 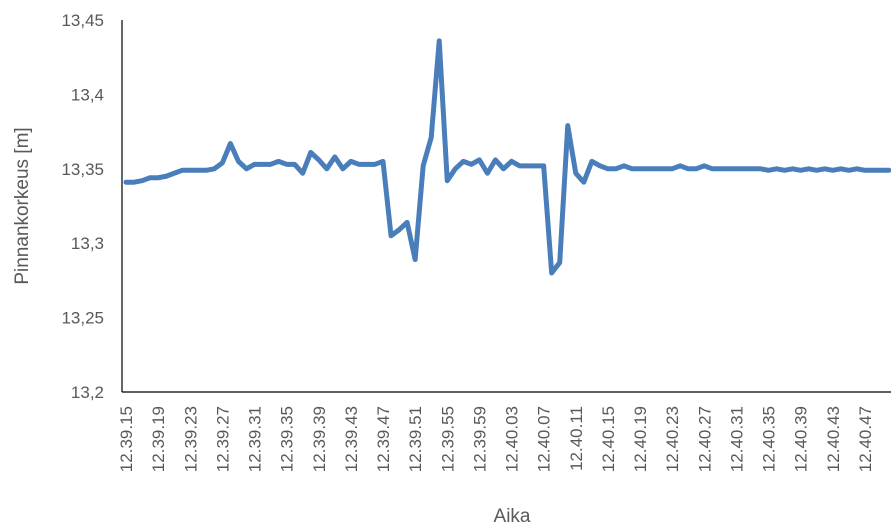 What do you see at coordinates (512, 439) in the screenshot?
I see `x-tick-label: 12.40.03` at bounding box center [512, 439].